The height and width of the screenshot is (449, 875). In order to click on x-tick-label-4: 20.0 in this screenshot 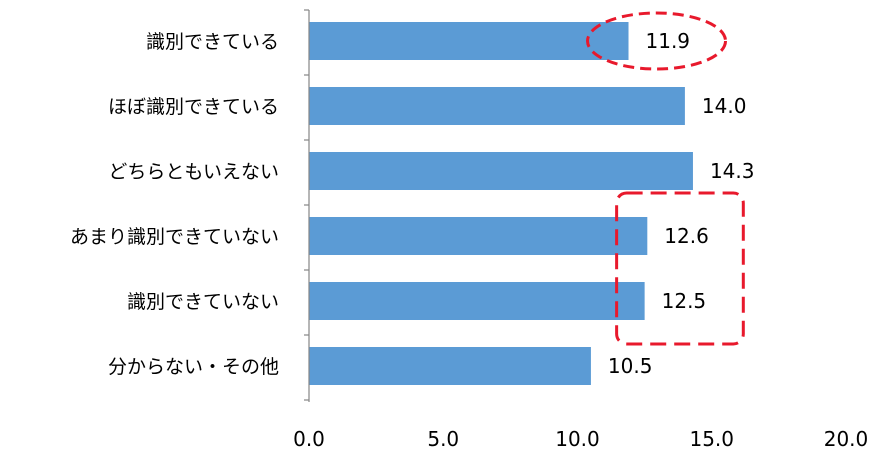, I will do `click(846, 438)`.